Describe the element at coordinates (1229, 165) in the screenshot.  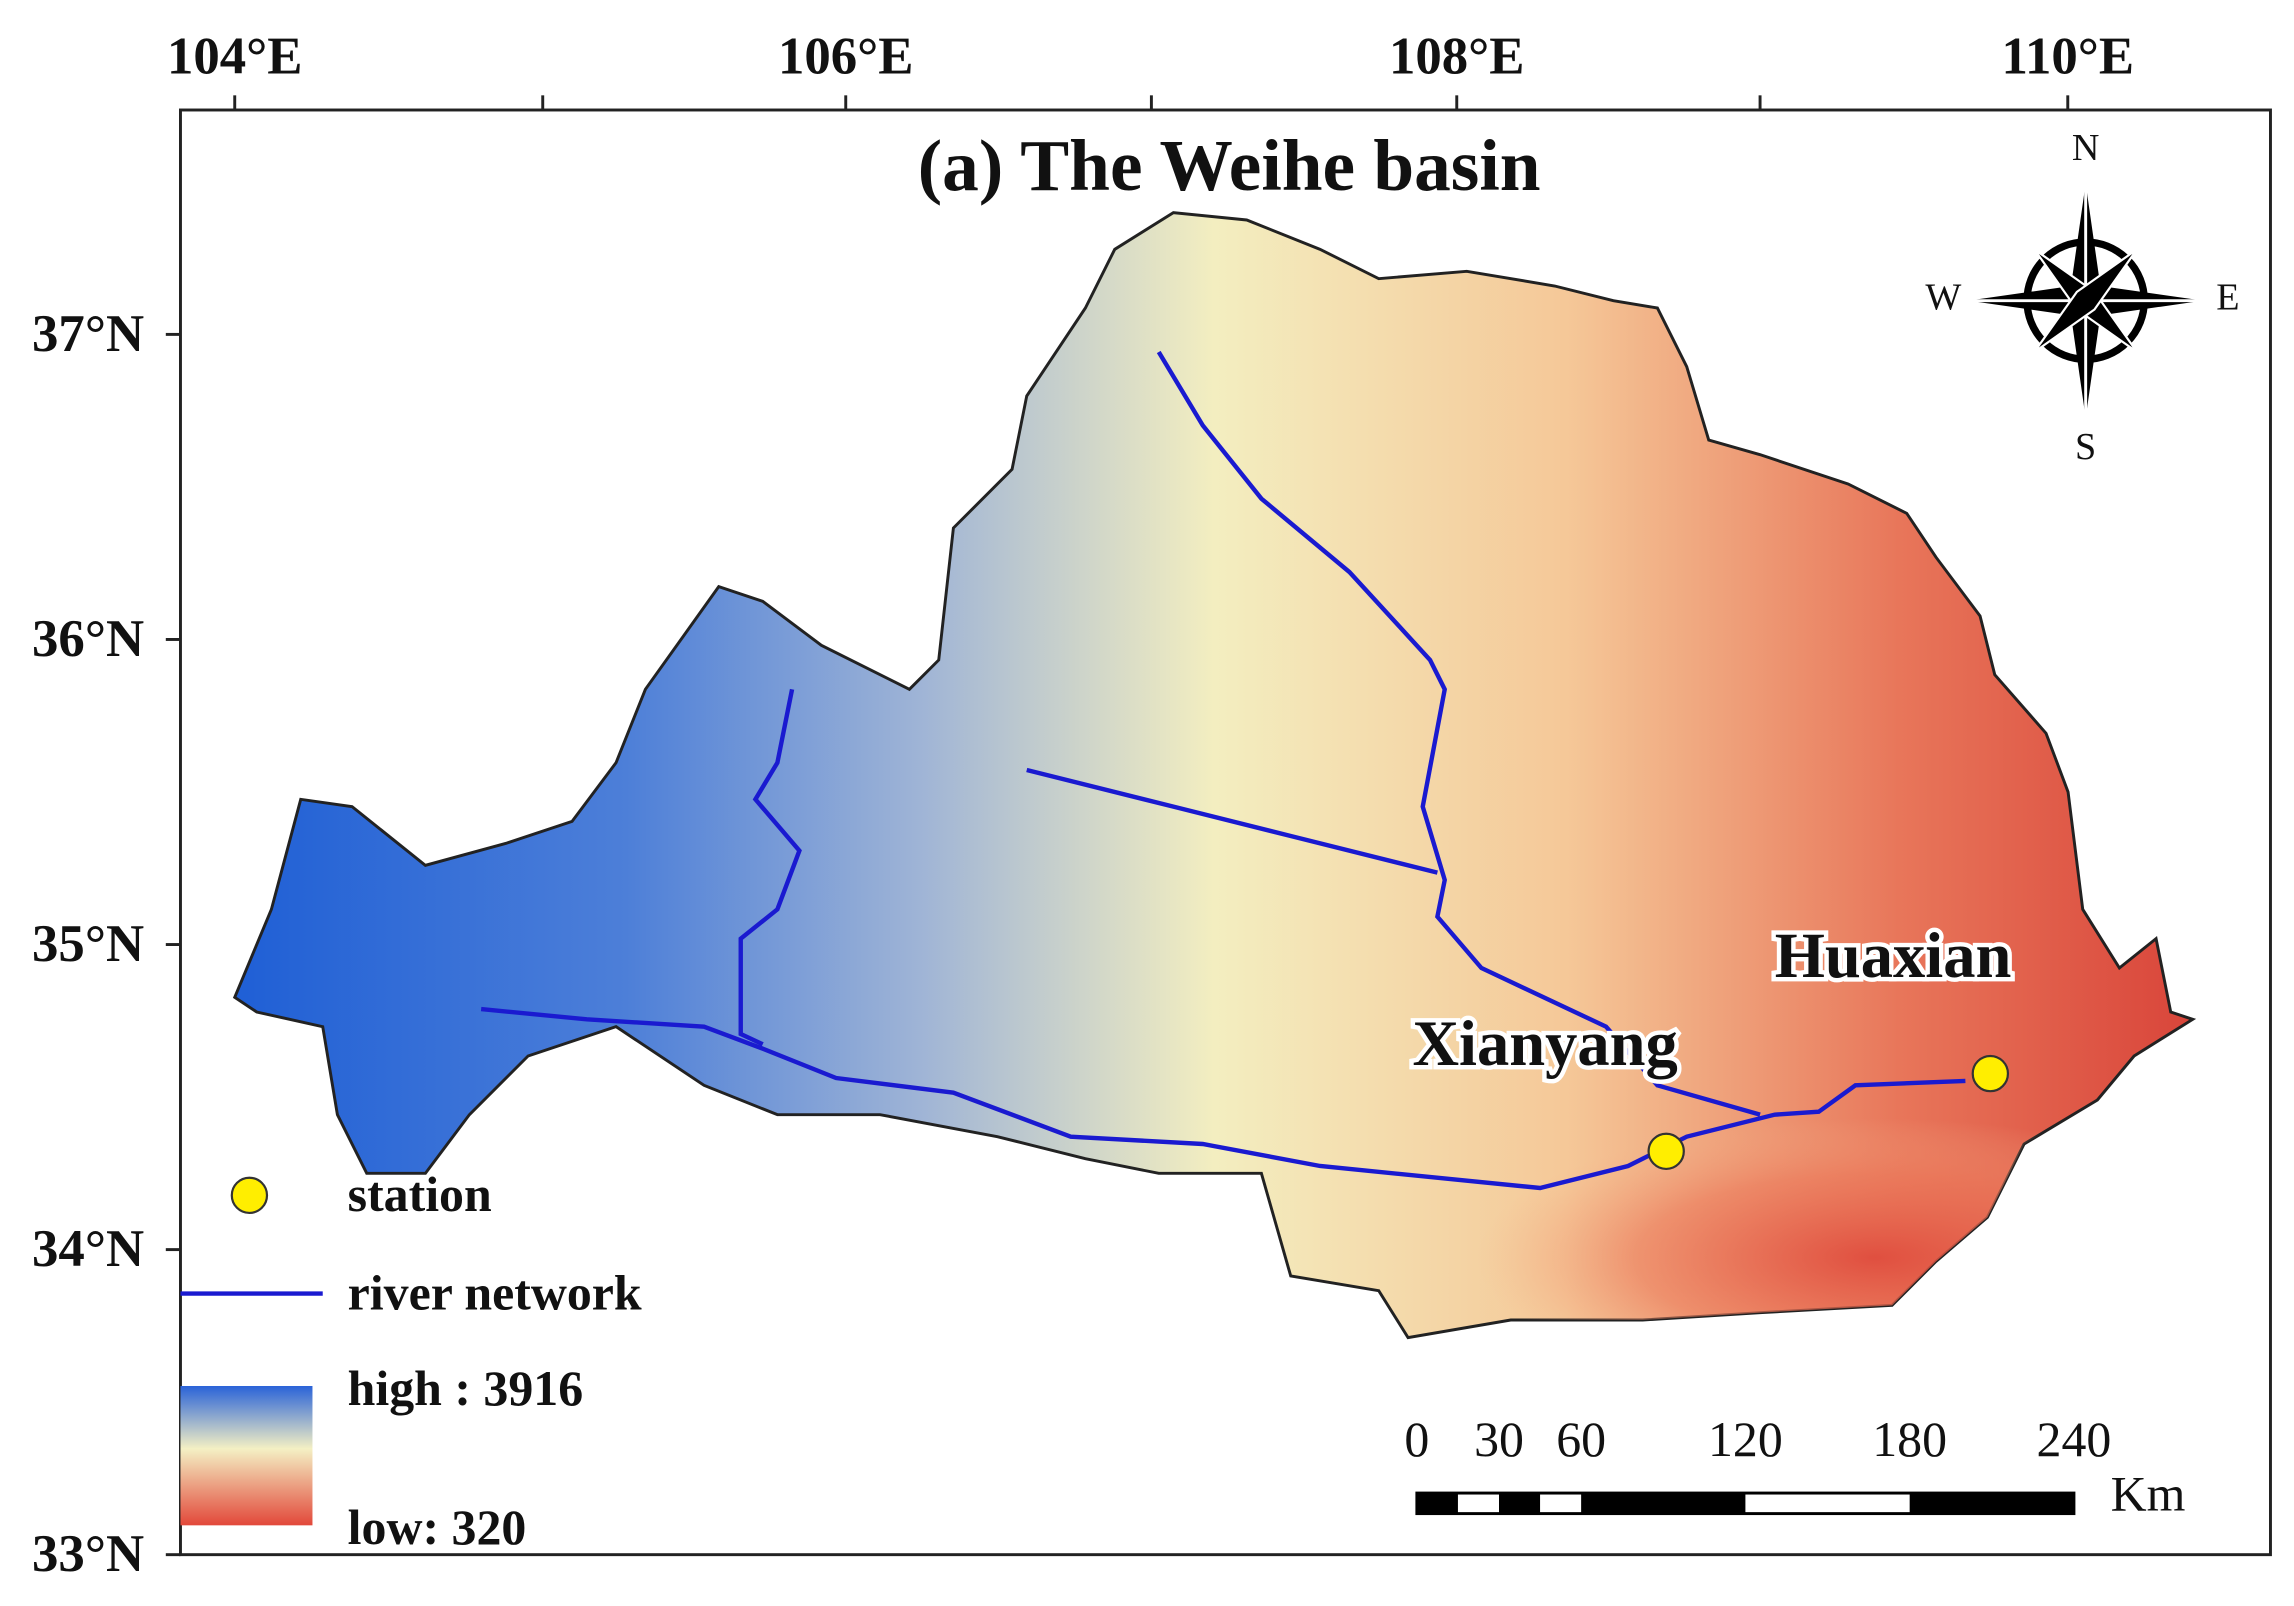
I see `map-title: (a) The Weihe basin` at that location.